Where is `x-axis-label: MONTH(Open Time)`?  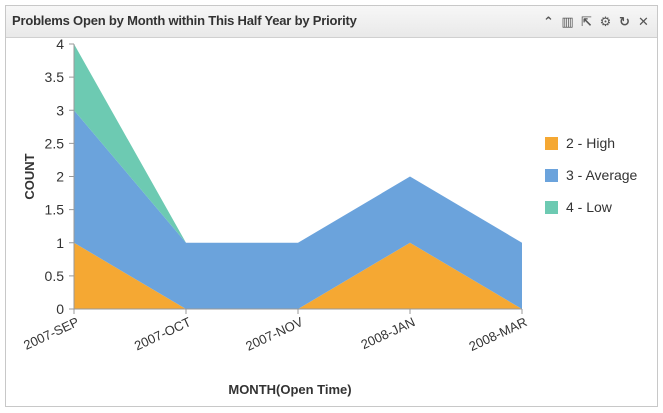
x-axis-label: MONTH(Open Time) is located at coordinates (289, 389).